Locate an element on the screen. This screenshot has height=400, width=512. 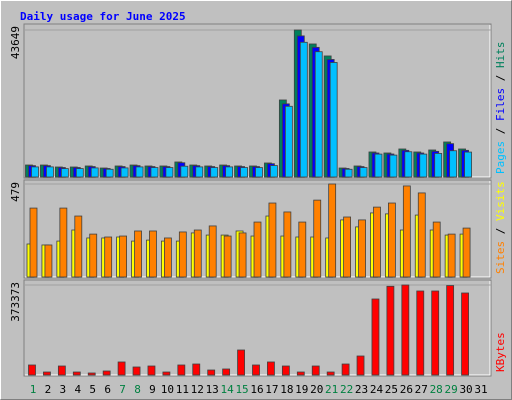
y-tick-label: 479 is located at coordinates (15, 192).